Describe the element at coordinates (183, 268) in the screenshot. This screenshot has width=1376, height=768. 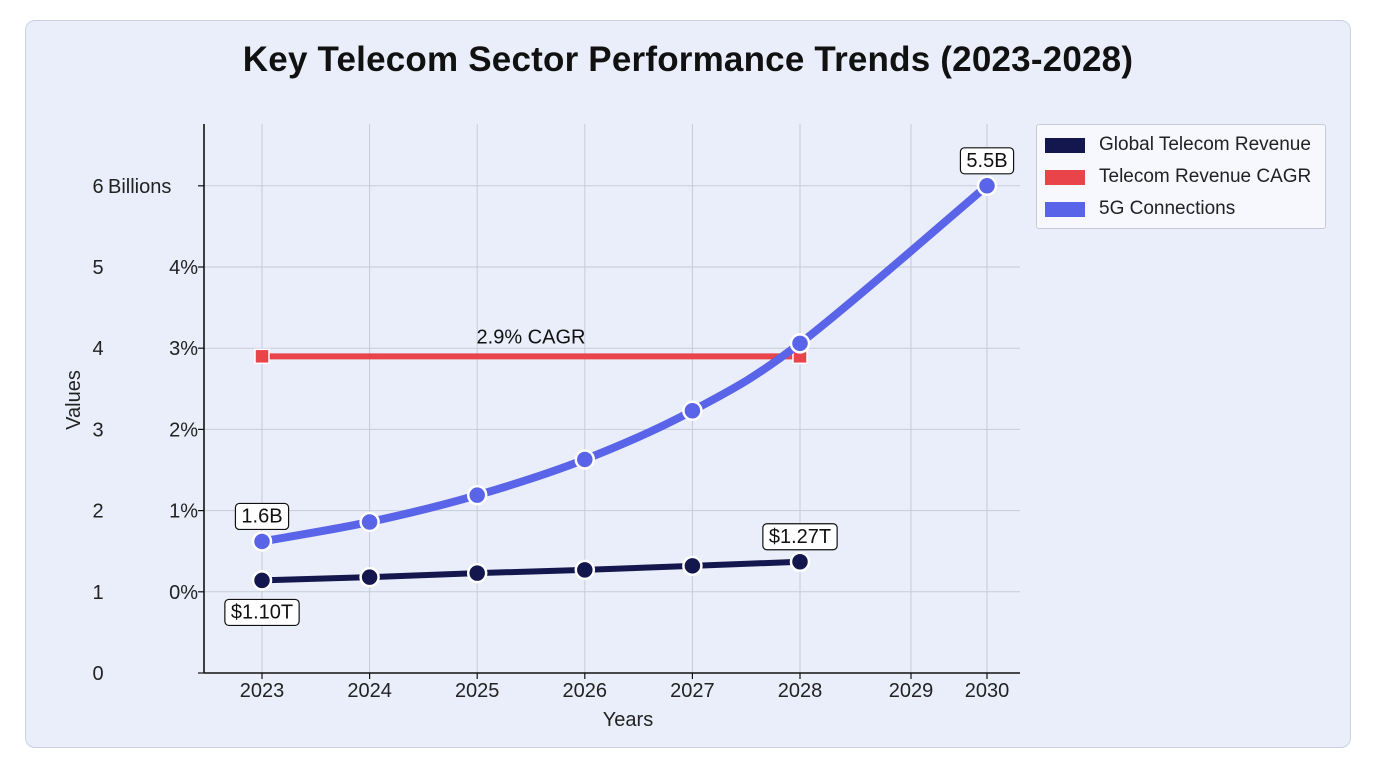
I see `y-tick-label-percent: 4%` at that location.